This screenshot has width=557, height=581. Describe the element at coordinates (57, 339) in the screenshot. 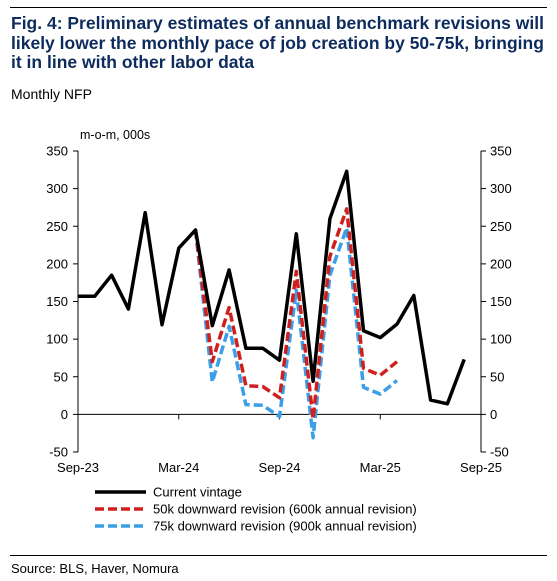

I see `y-tick-label-left: 100` at that location.